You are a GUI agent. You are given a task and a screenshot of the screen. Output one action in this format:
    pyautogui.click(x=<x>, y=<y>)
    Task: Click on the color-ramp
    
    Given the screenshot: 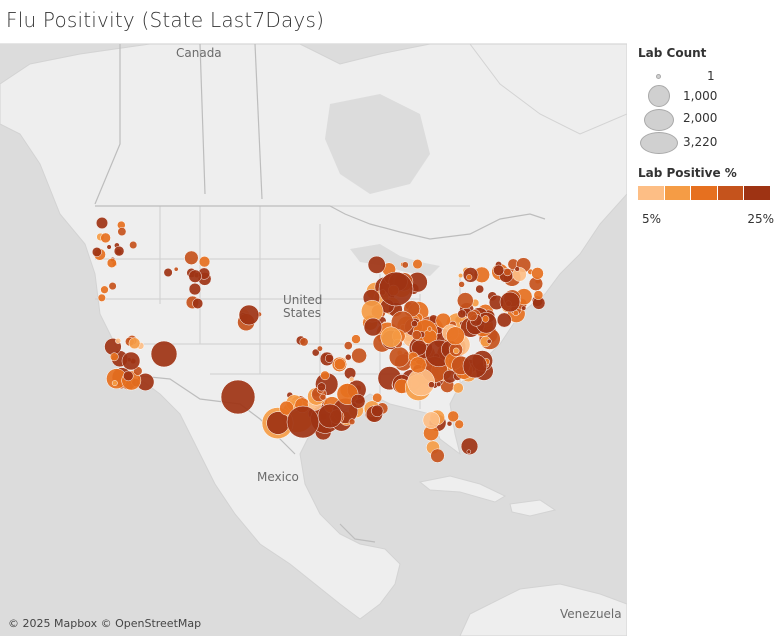 What is the action you would take?
    pyautogui.click(x=704, y=193)
    